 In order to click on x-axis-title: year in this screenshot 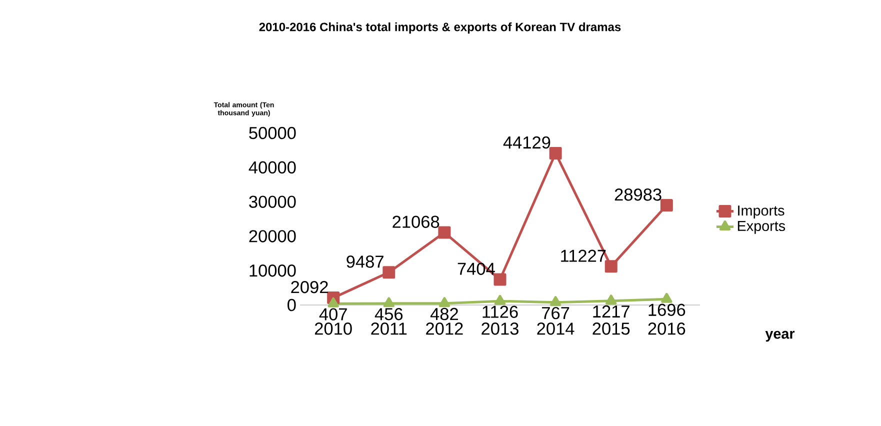, I will do `click(780, 336)`.